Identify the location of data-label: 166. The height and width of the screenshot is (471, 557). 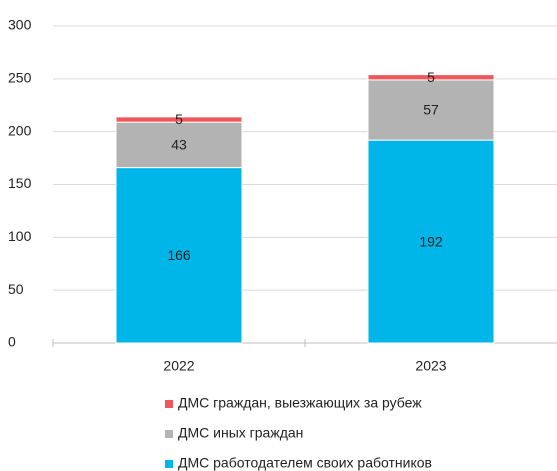
(179, 255).